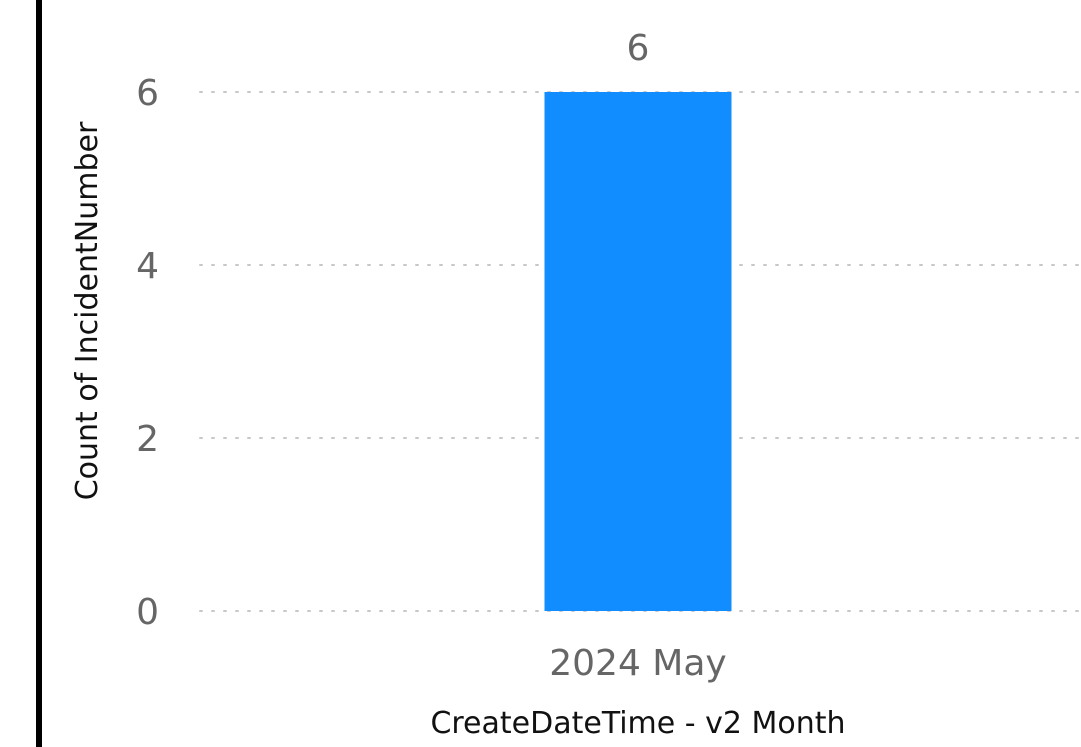 The height and width of the screenshot is (747, 1081). I want to click on frame-left-border, so click(39, 373).